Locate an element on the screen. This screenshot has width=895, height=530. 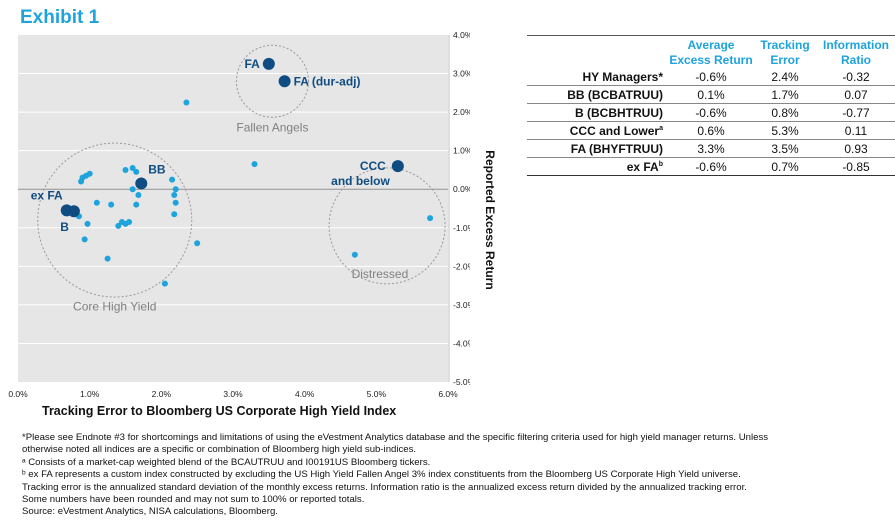
row-label: B (BCBHTRUU) is located at coordinates (598, 112).